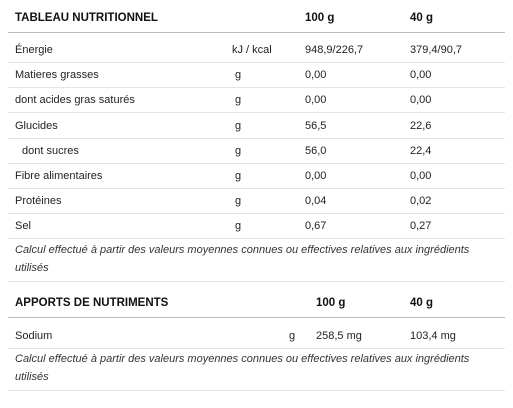 The height and width of the screenshot is (408, 513). Describe the element at coordinates (34, 50) in the screenshot. I see `row-label: Énergie` at that location.